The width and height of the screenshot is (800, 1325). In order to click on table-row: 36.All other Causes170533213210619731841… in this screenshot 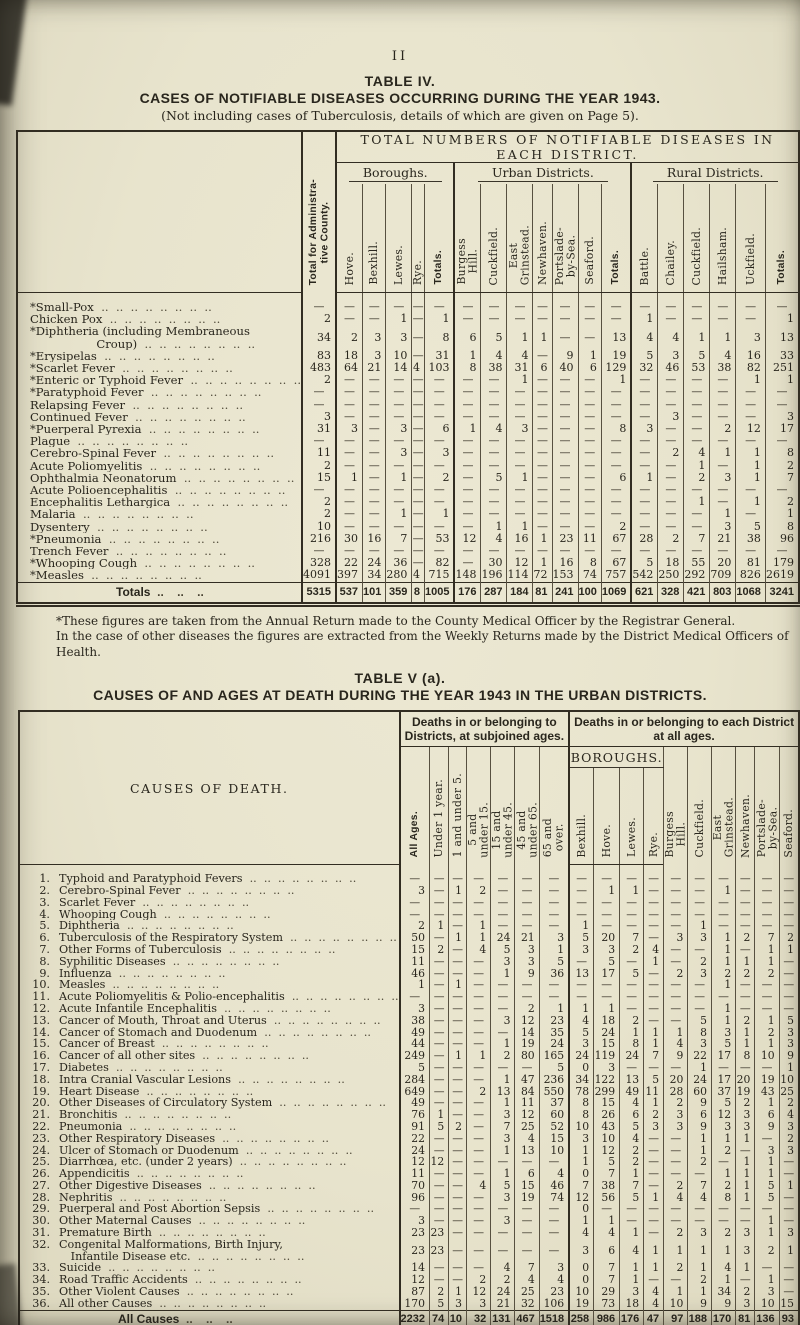, I will do `click(409, 1304)`.